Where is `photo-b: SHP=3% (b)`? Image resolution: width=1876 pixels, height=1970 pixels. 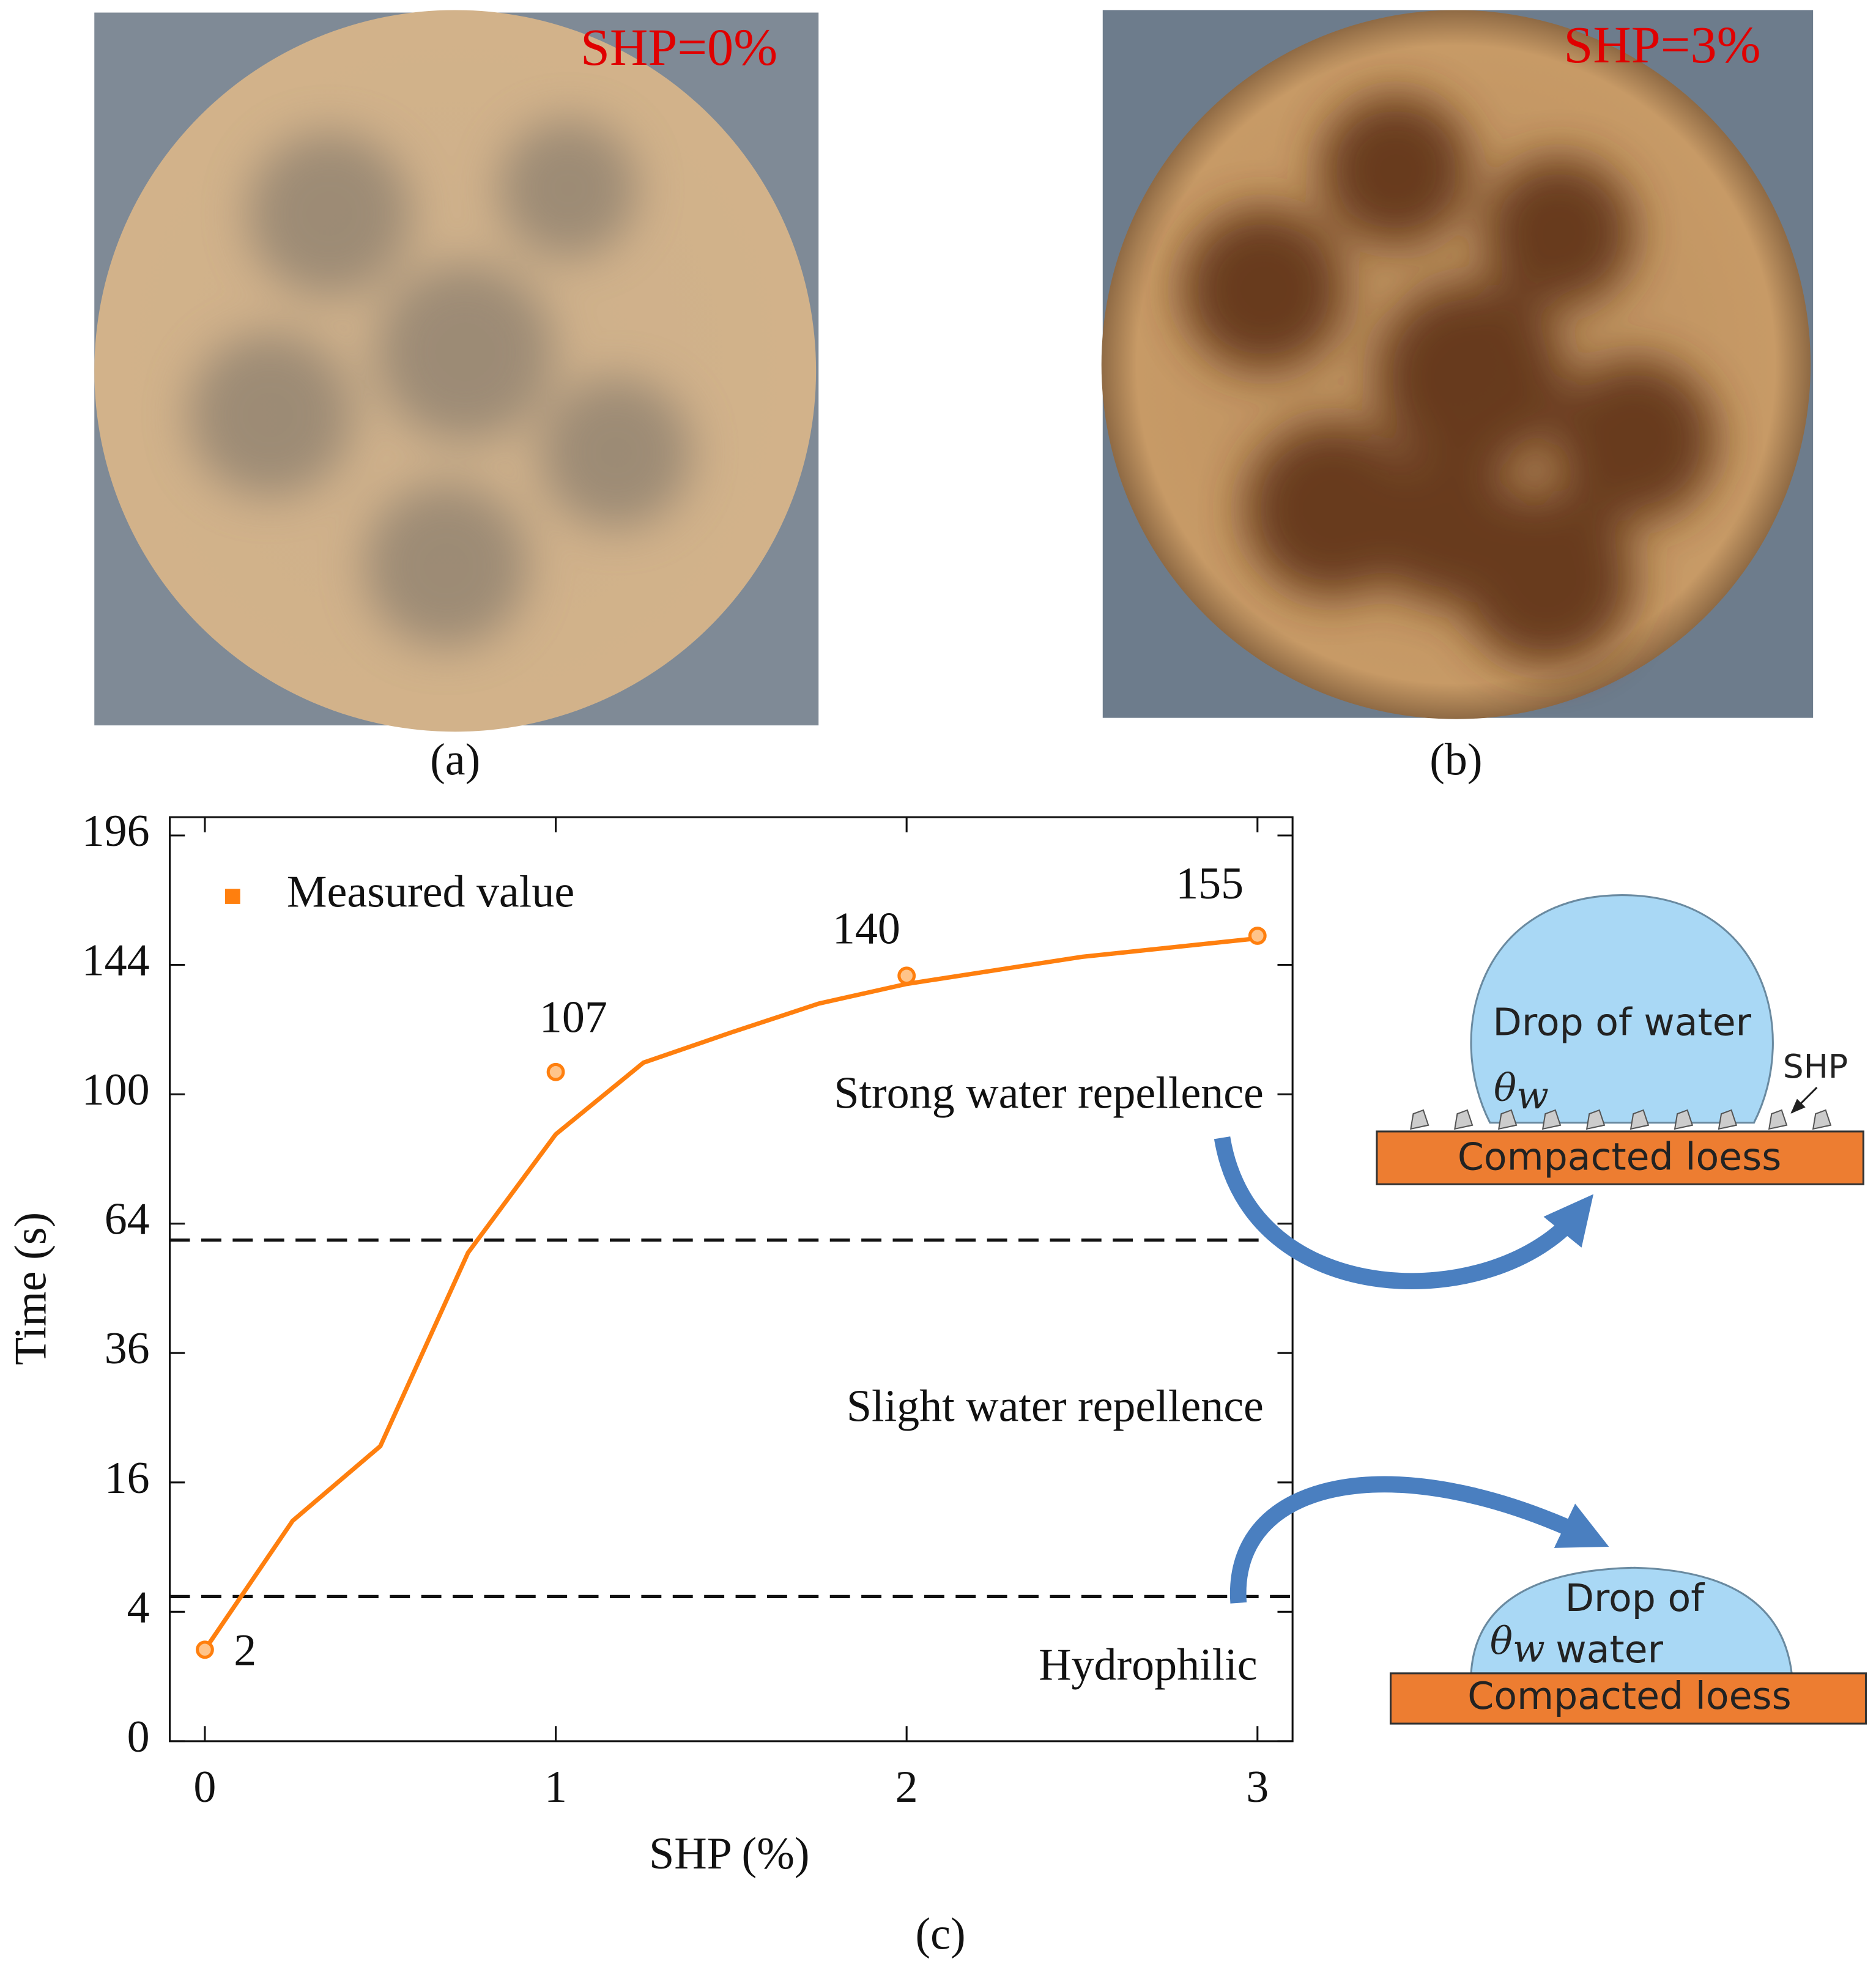
photo-b: SHP=3% (b) is located at coordinates (1457, 397).